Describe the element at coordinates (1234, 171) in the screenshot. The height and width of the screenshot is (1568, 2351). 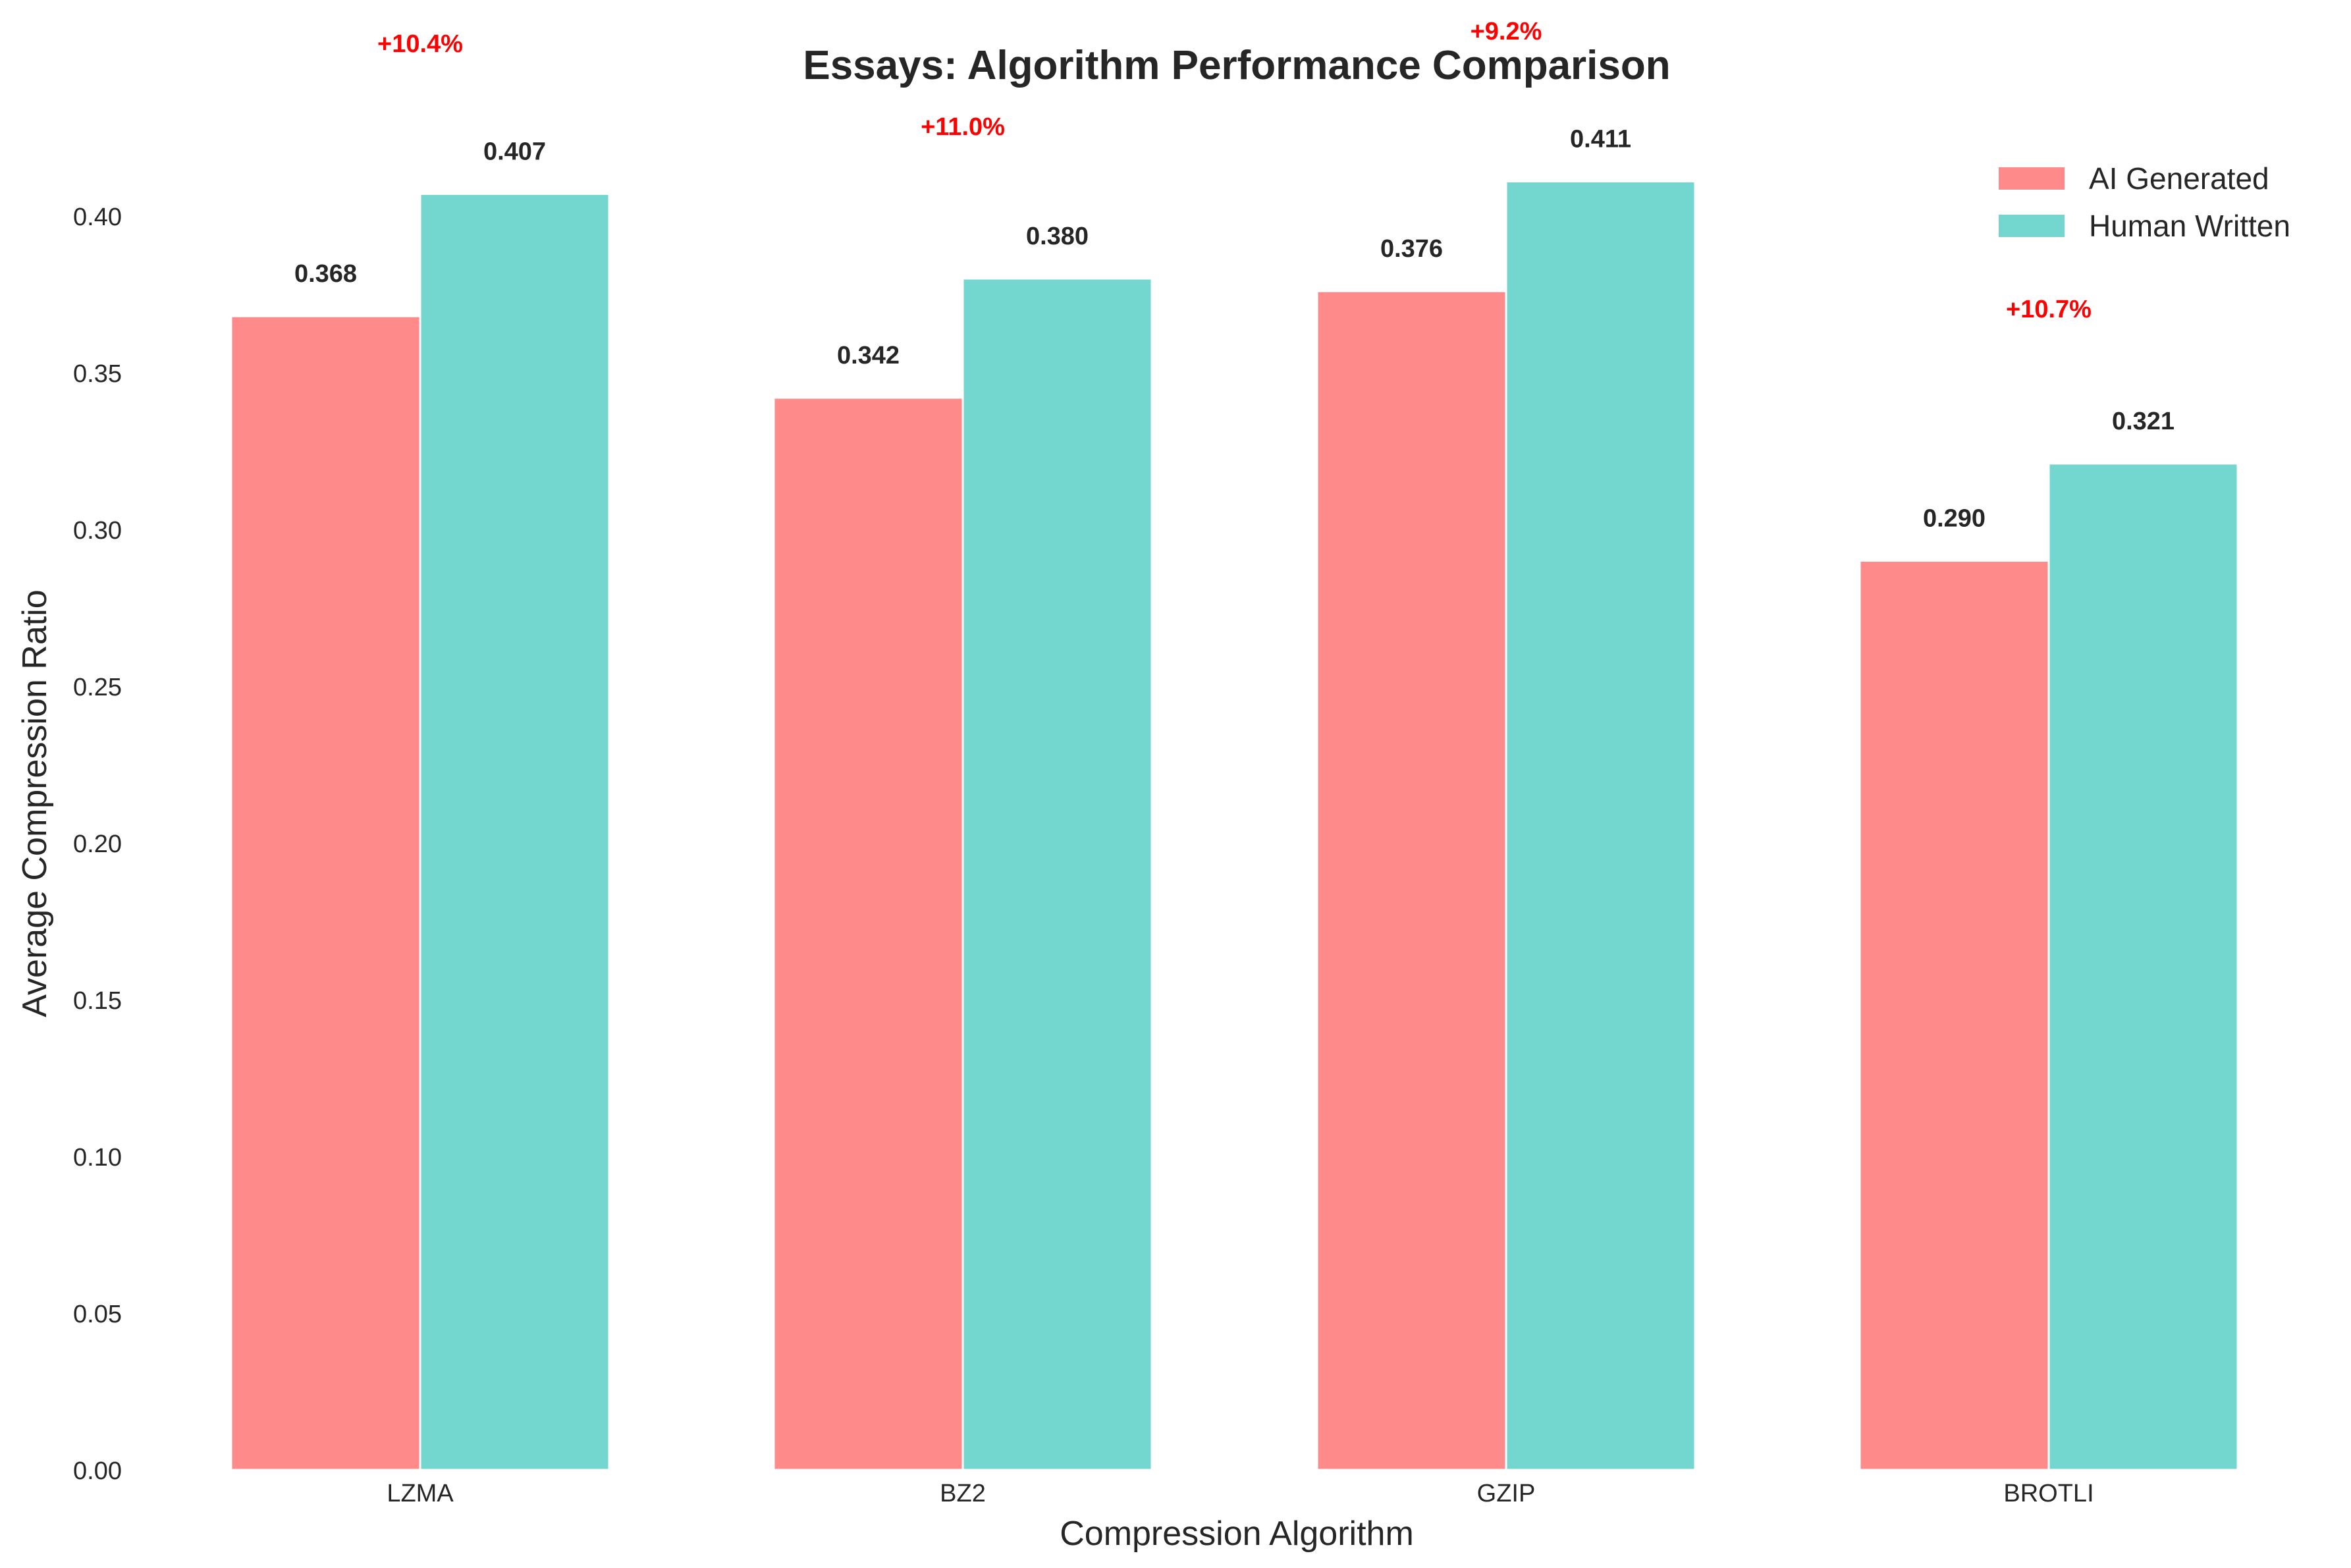
I see `difference-labels: +10.4% +11.0% +9.2% +10.7%` at that location.